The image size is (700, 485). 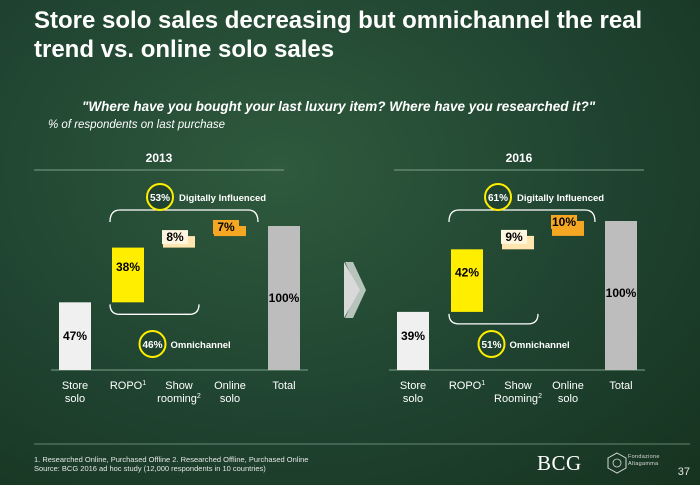 I want to click on chart-2016-label-bg-online-solo, so click(x=564, y=222).